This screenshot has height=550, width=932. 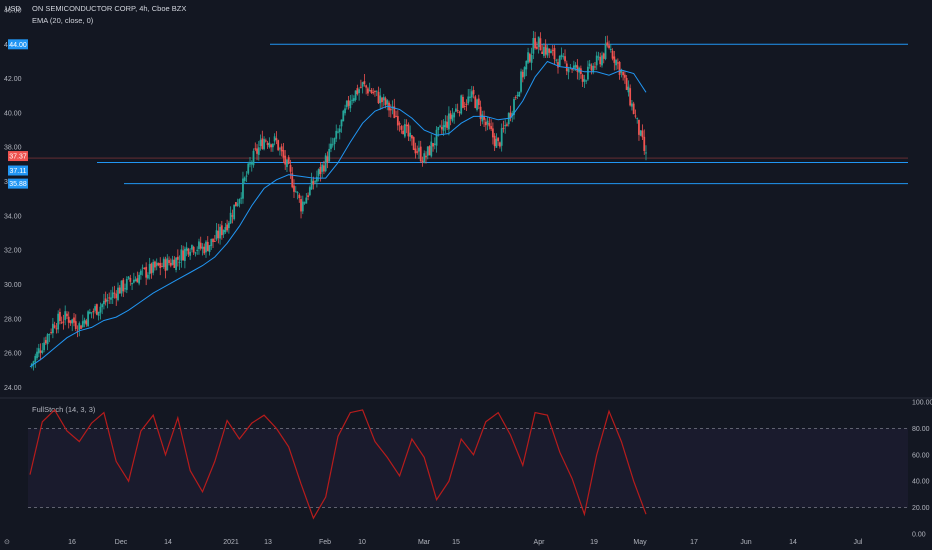 I want to click on symbol-title: ON SEMICONDUCTOR CORP, 4h, Cboe BZX, so click(x=109, y=8).